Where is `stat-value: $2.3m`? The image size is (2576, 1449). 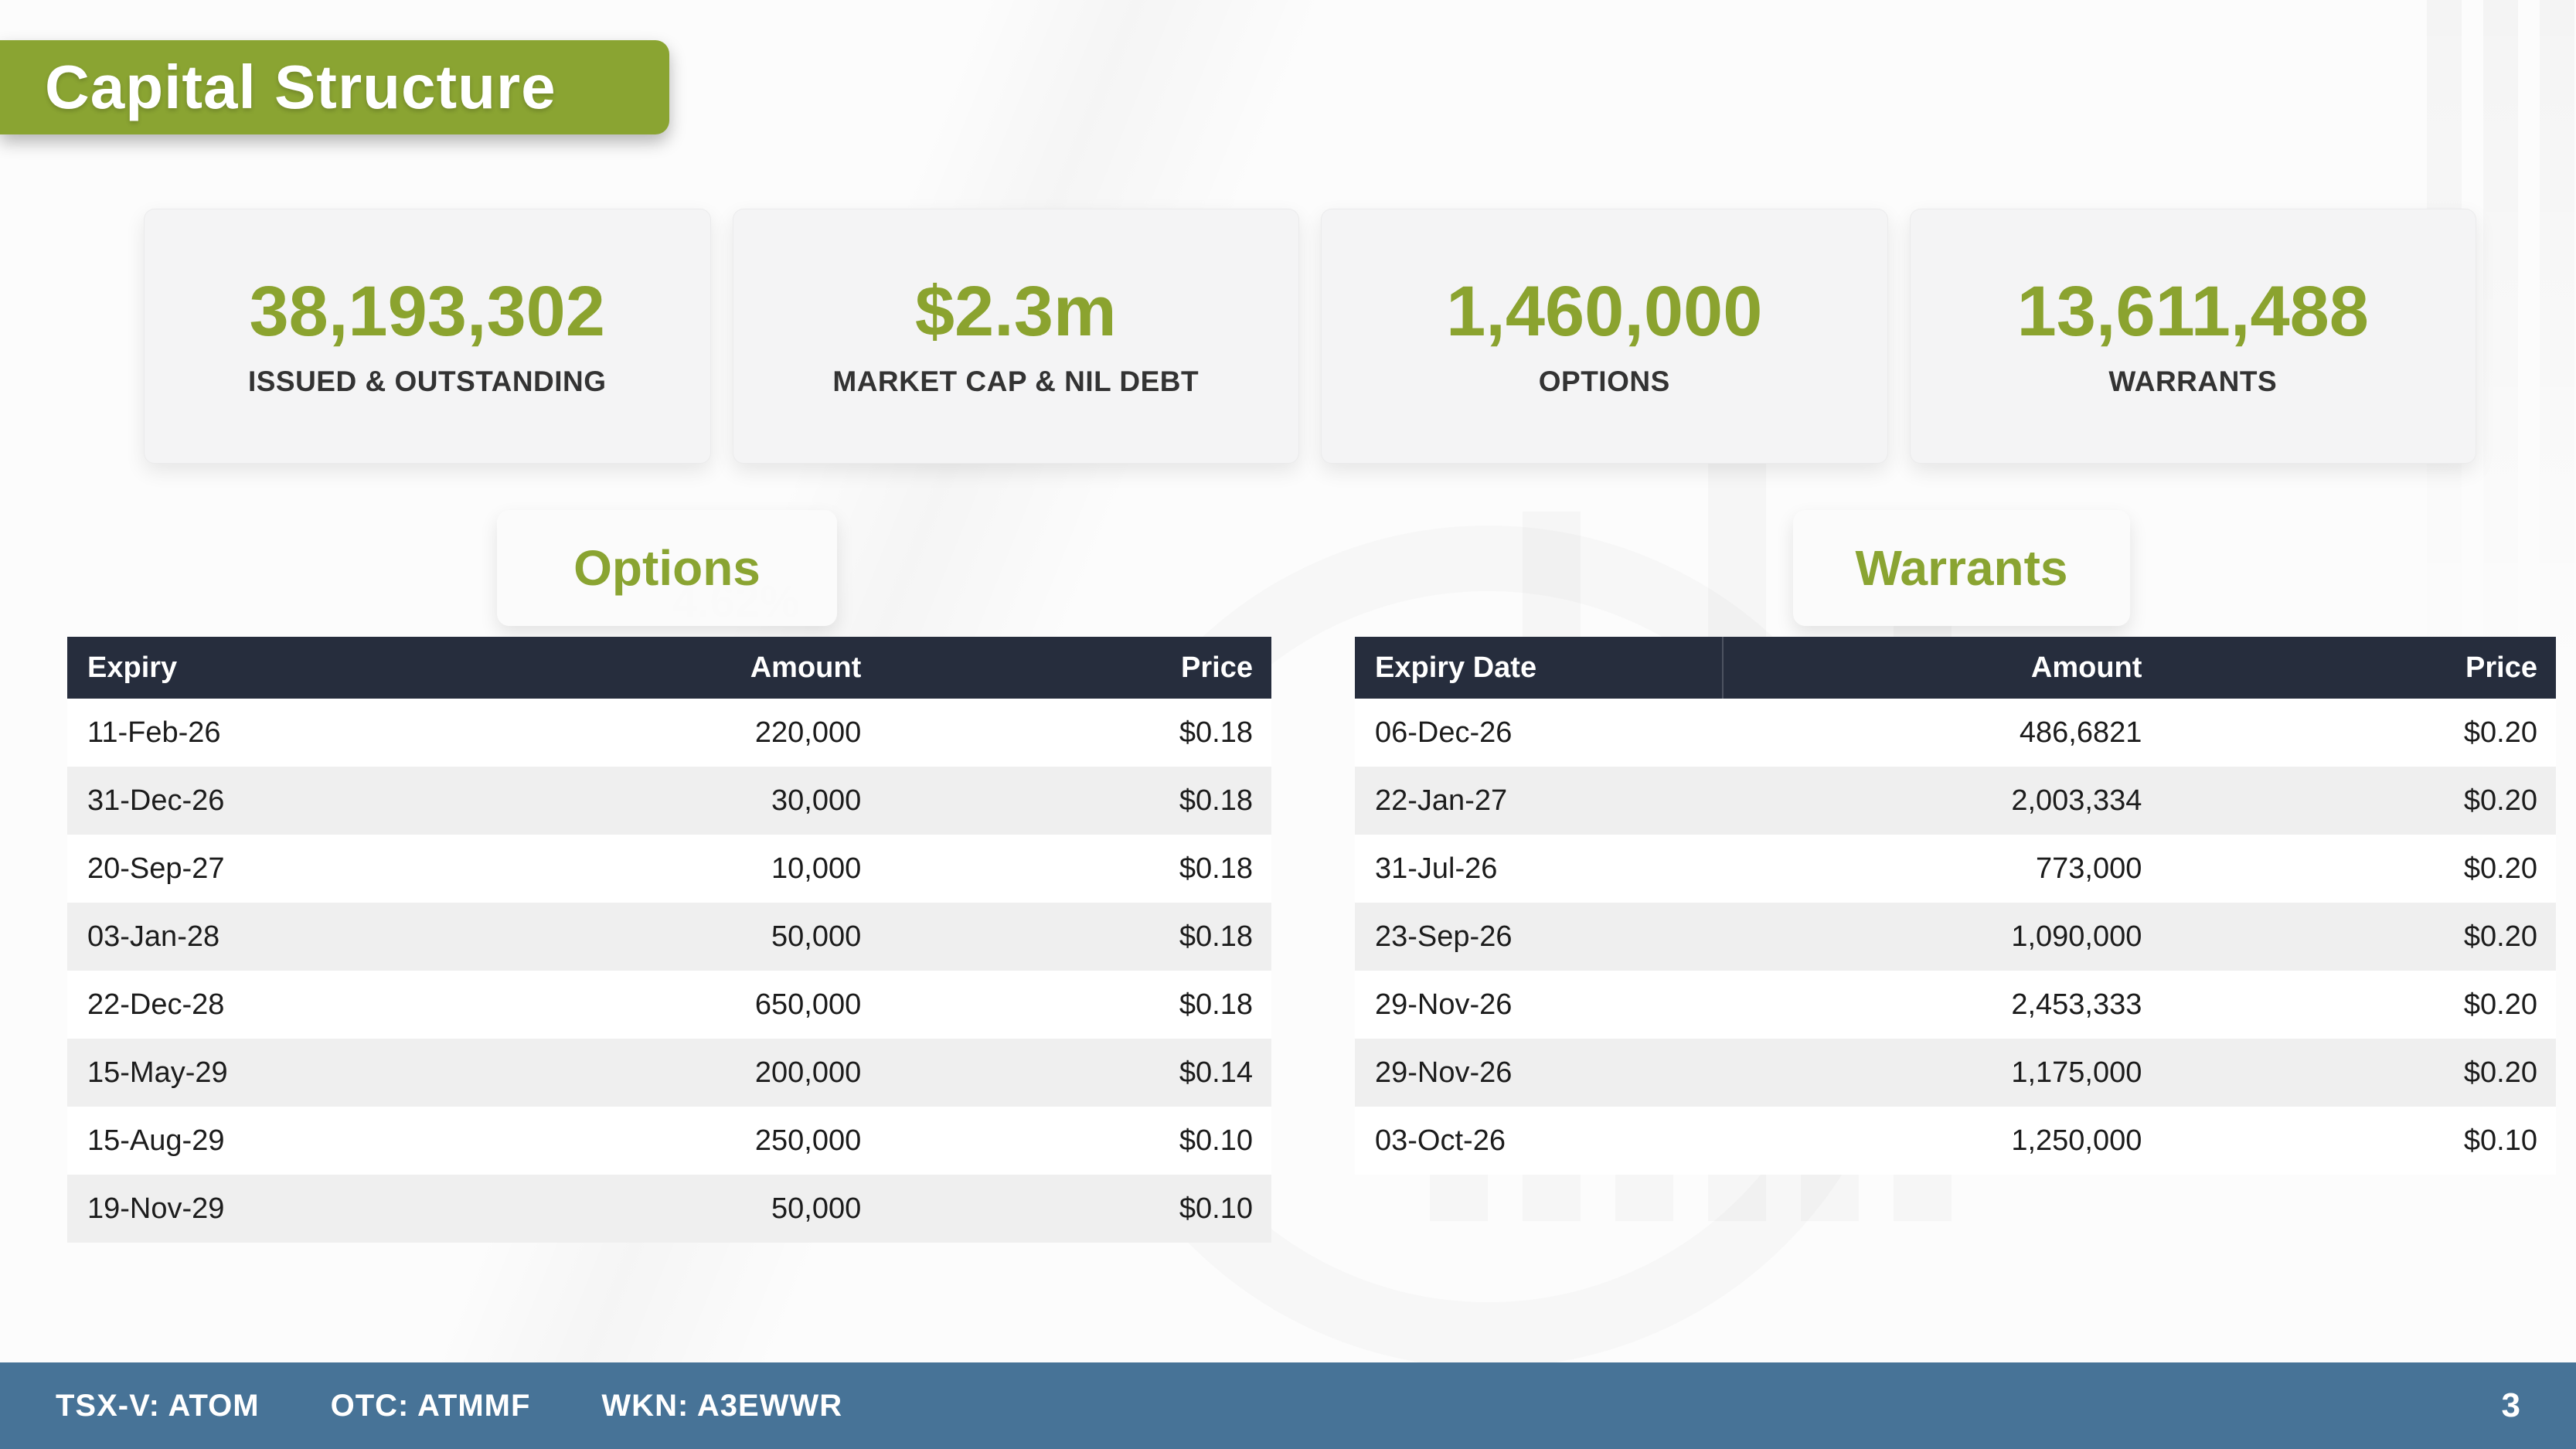 stat-value: $2.3m is located at coordinates (1015, 311).